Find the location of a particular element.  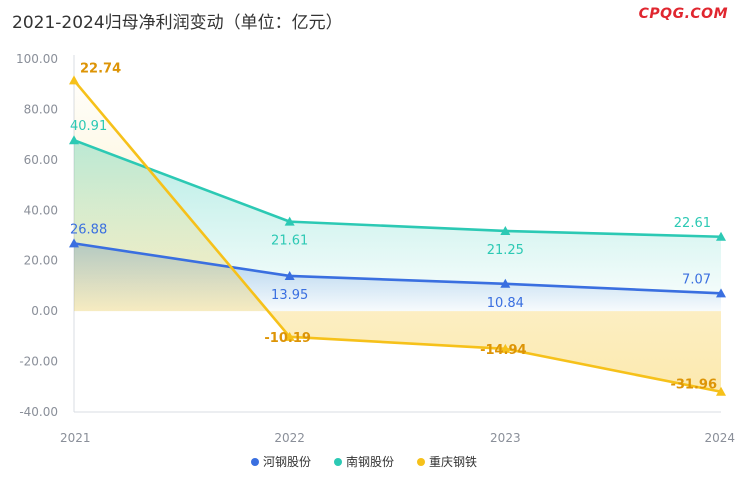

x-tick-label: 2023 is located at coordinates (505, 438).